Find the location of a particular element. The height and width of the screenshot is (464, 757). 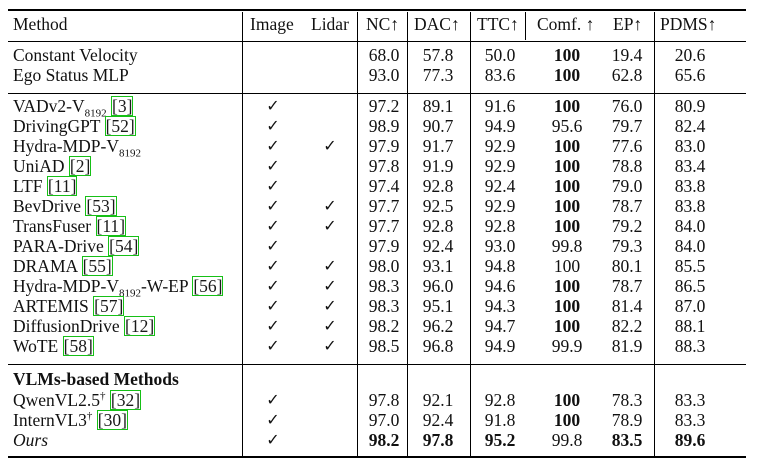

citation-link: 2 is located at coordinates (80, 166).